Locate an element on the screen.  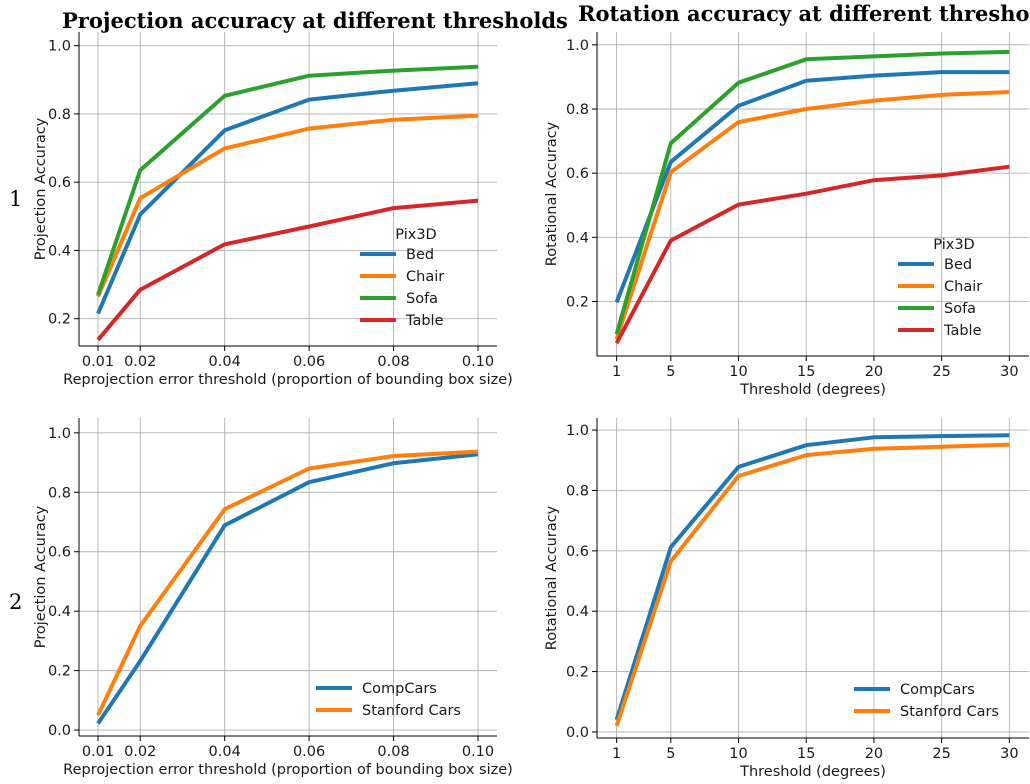
row-label-1: 1 is located at coordinates (16, 199).